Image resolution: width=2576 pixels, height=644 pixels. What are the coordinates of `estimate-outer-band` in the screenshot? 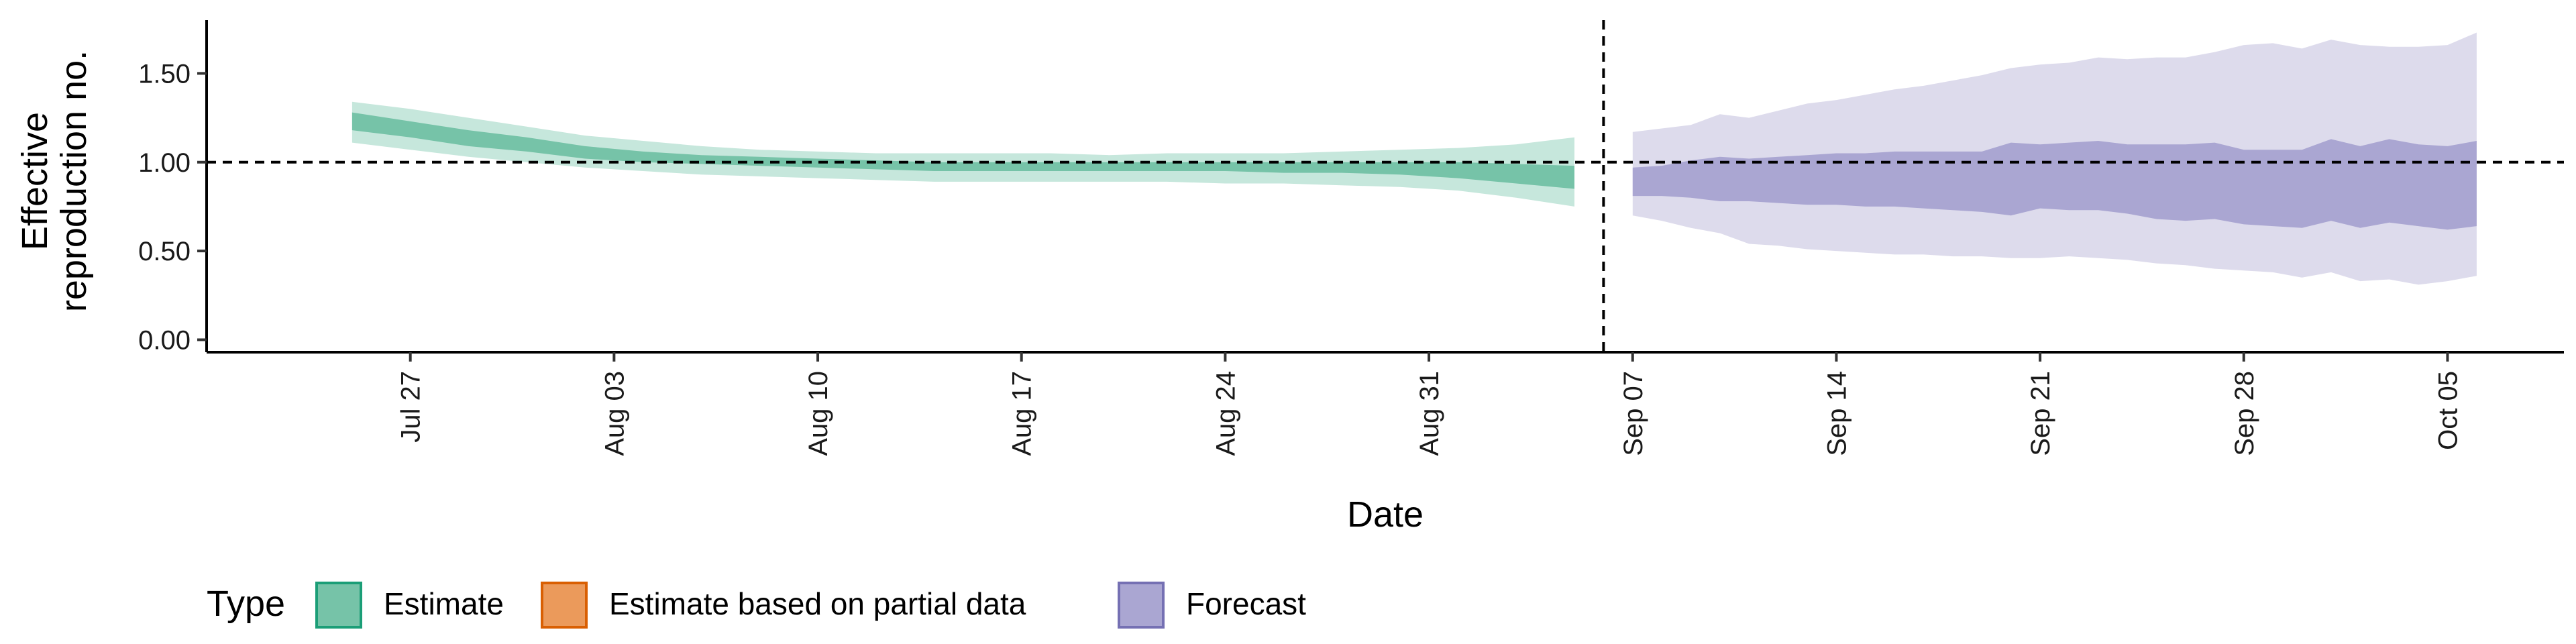 It's located at (963, 154).